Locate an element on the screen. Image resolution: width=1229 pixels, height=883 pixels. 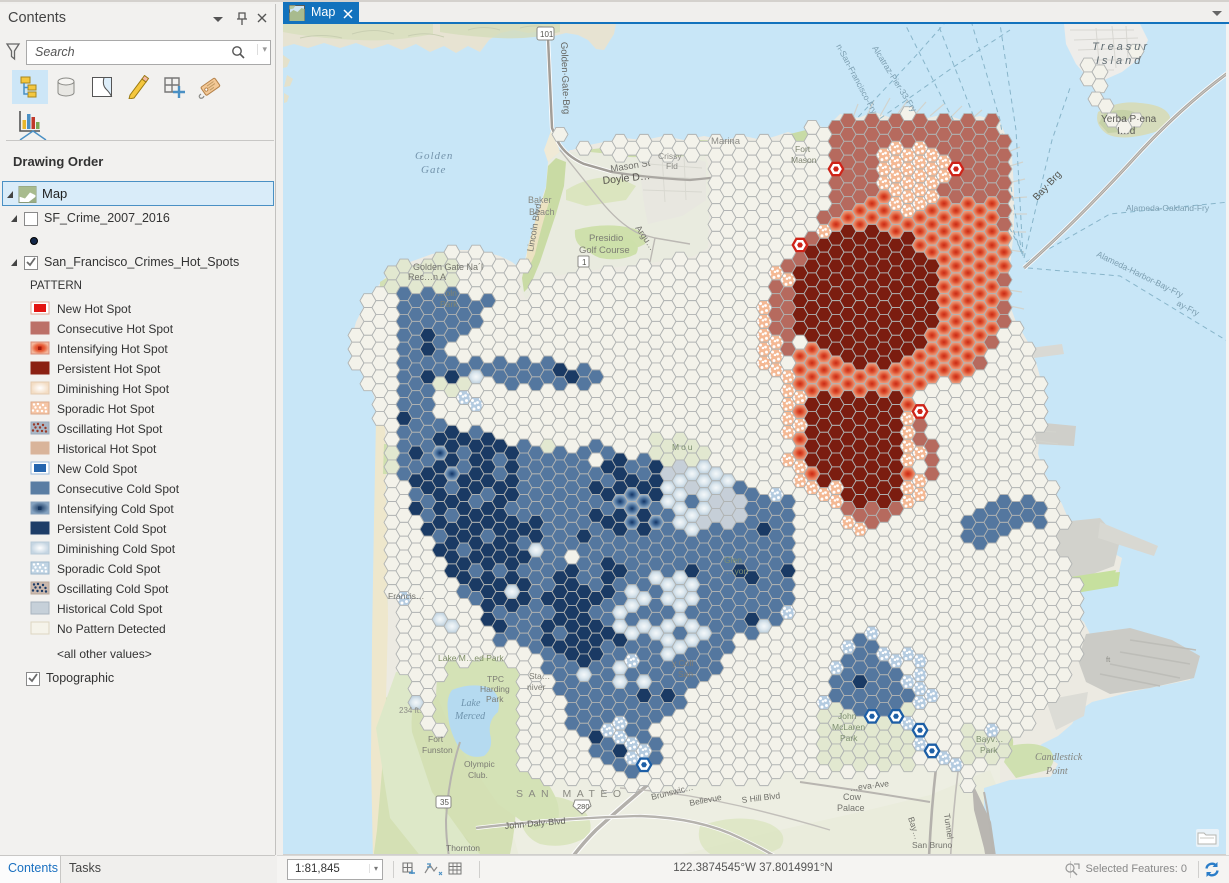
svg-text: Marina is located at coordinates (726, 141).